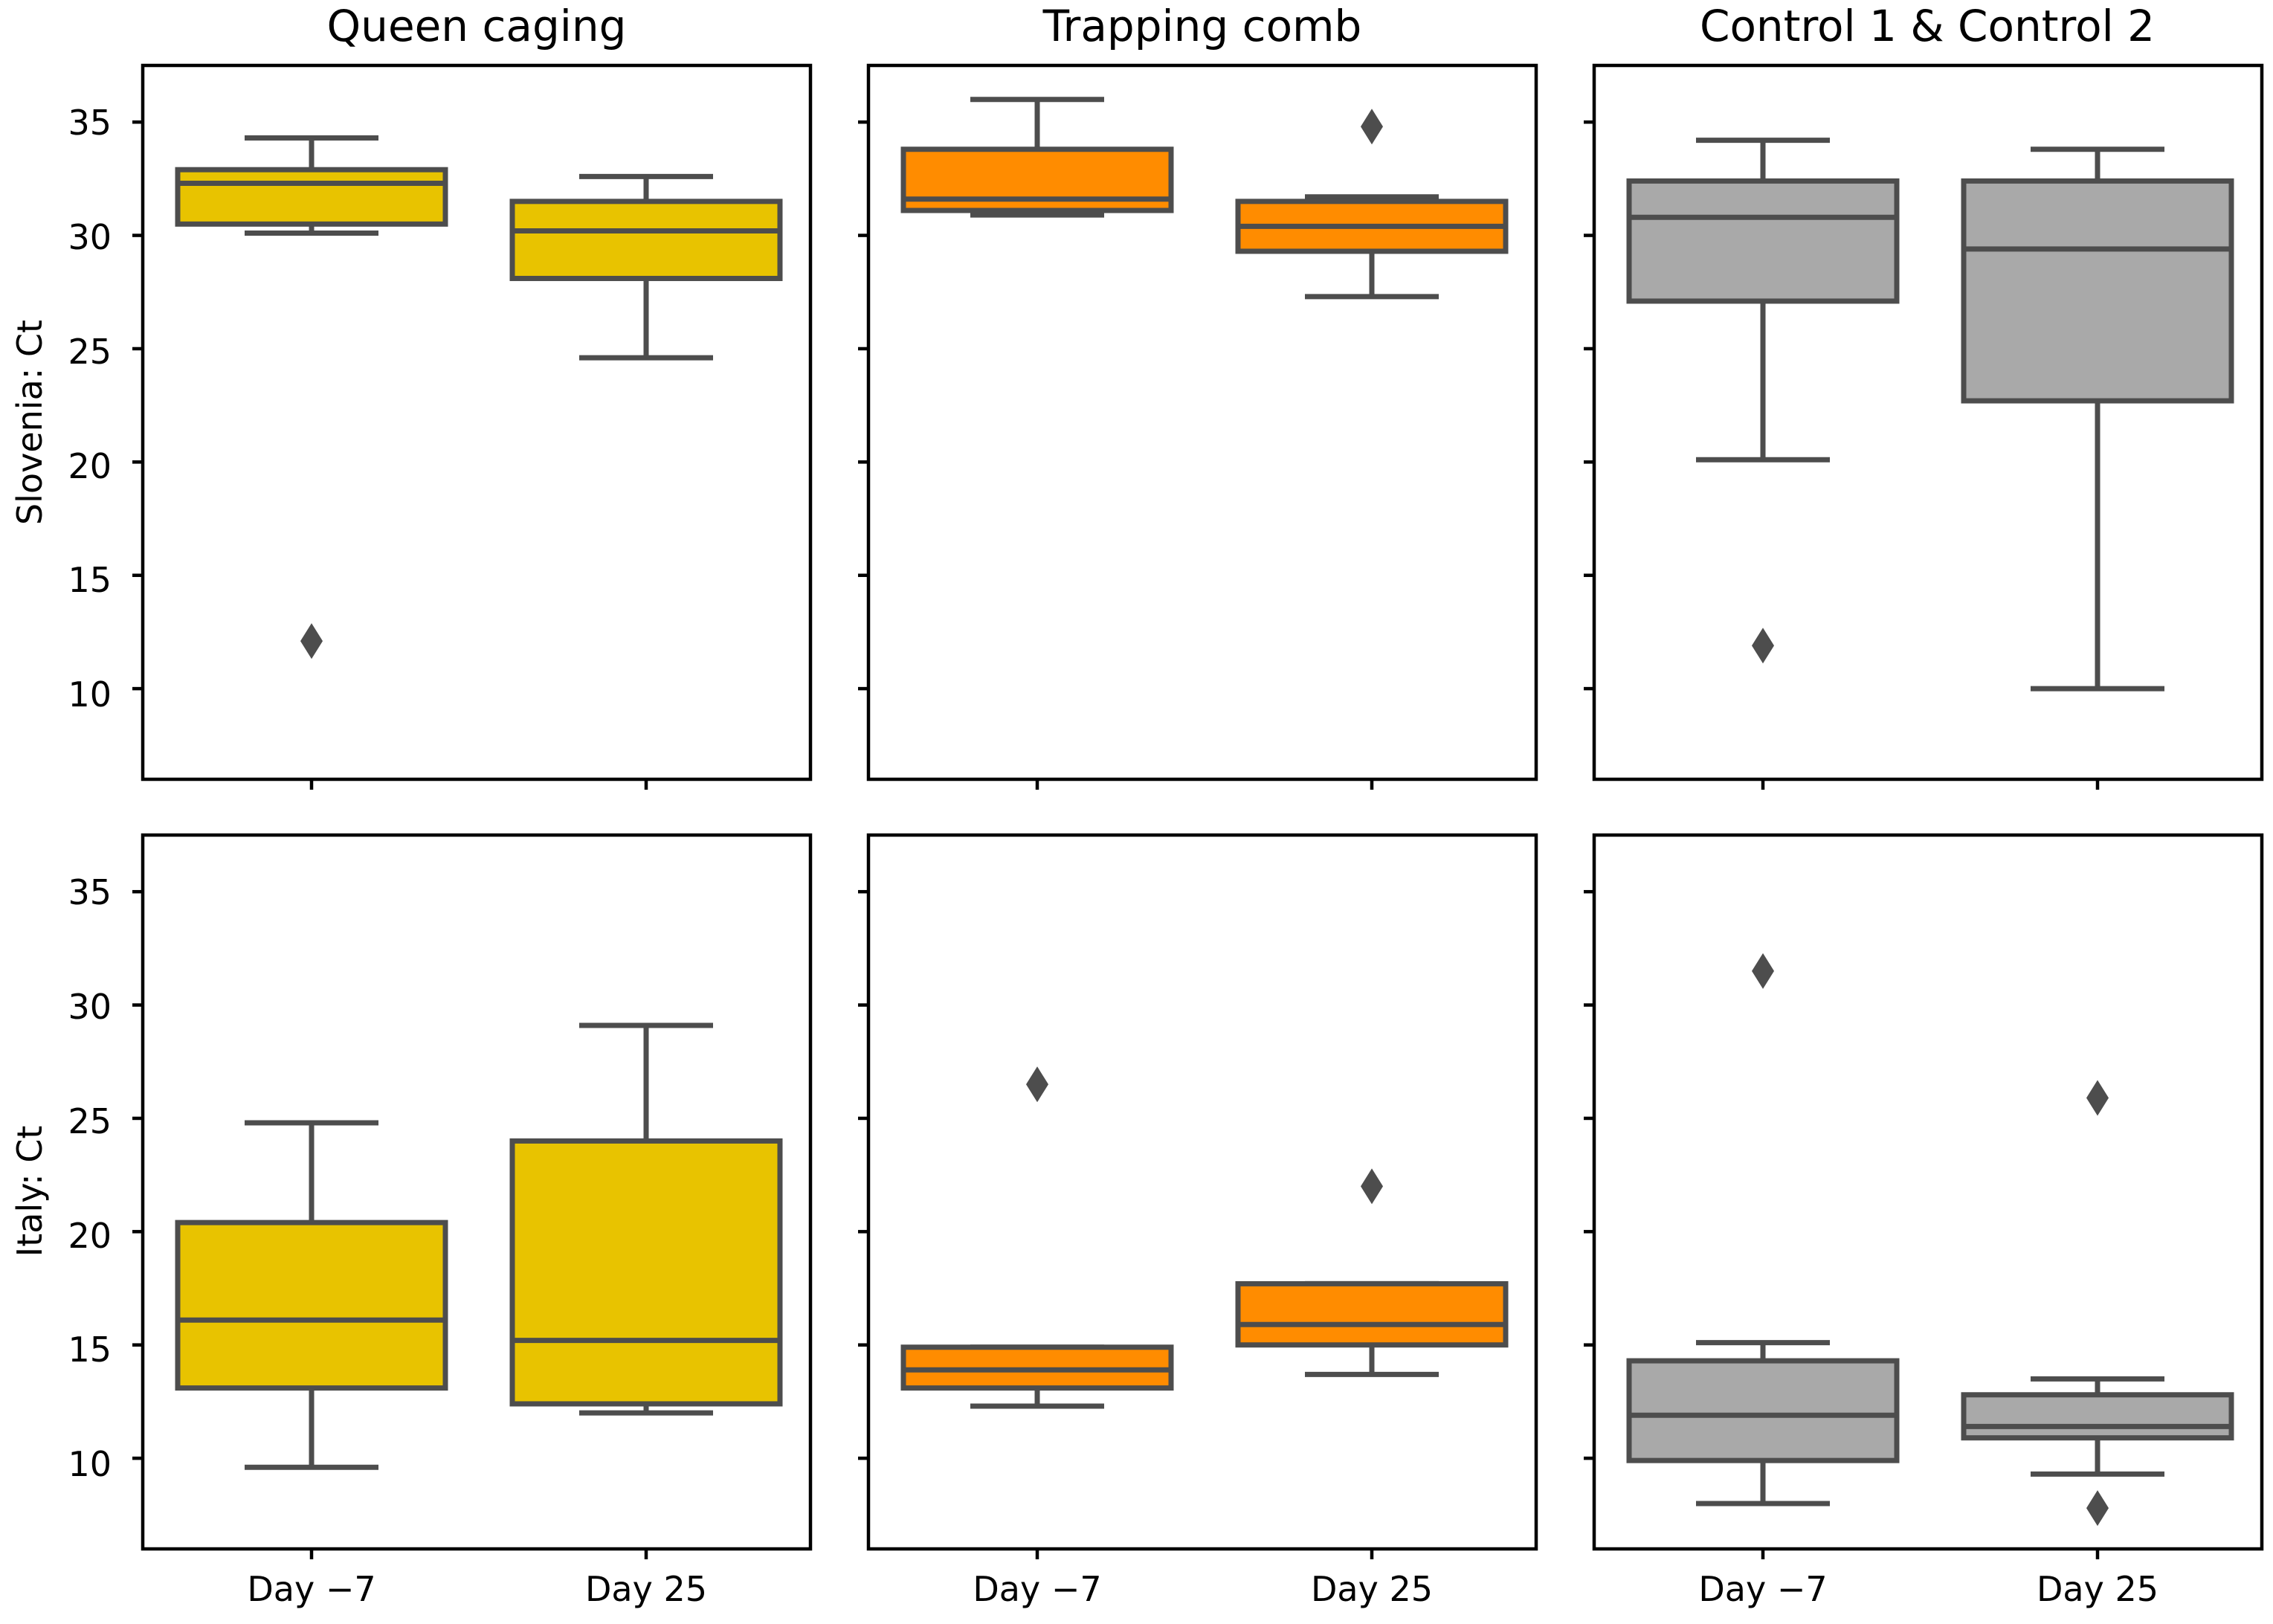 The image size is (2273, 1624). What do you see at coordinates (477, 423) in the screenshot?
I see `panel-frame-slovenia-queen-caging` at bounding box center [477, 423].